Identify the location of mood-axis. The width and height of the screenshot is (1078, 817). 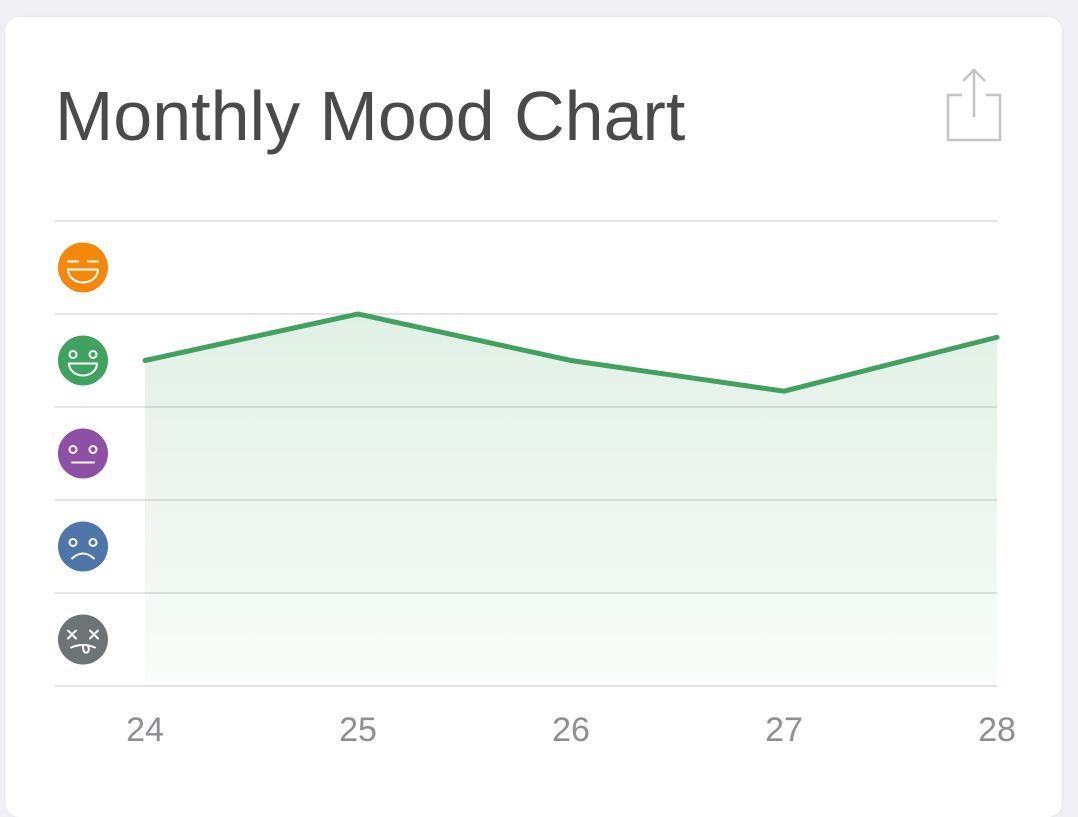
(83, 453).